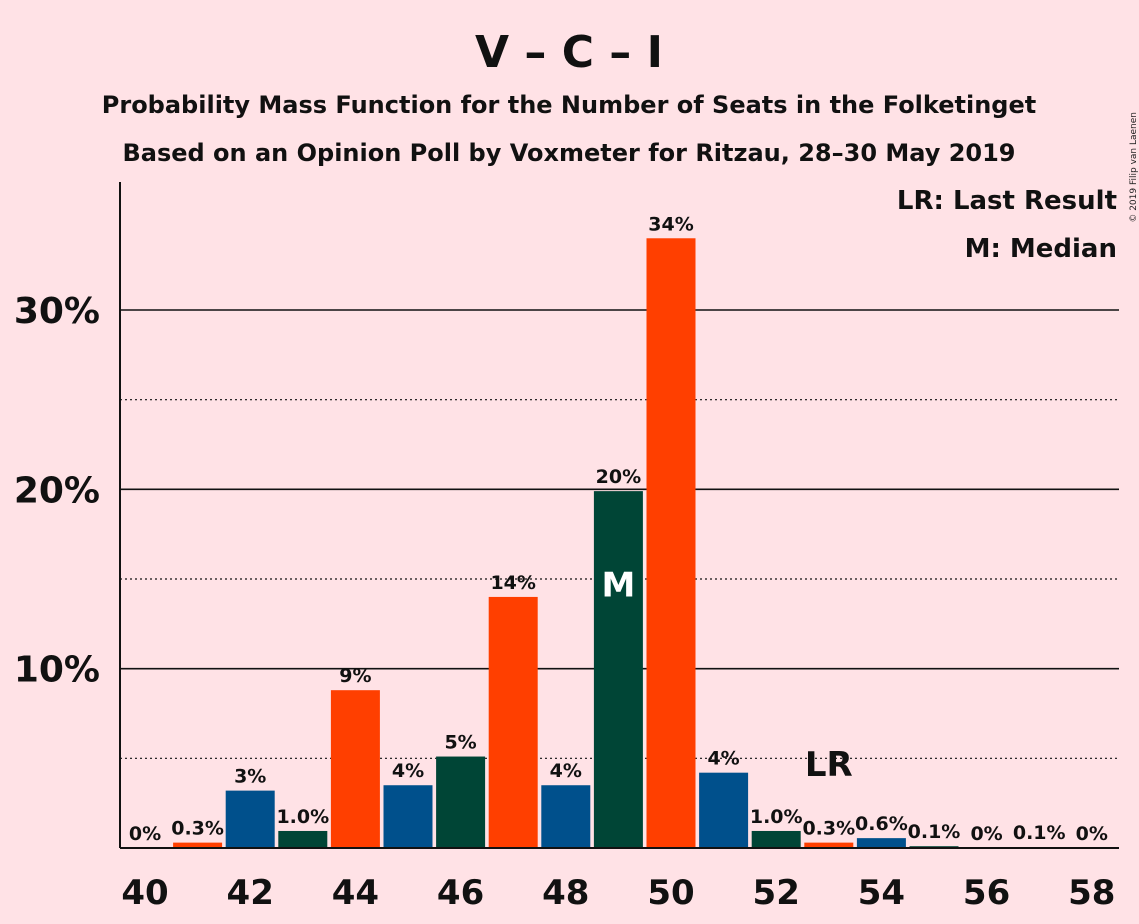 Image resolution: width=1139 pixels, height=924 pixels. I want to click on x-tick-label: 52, so click(776, 893).